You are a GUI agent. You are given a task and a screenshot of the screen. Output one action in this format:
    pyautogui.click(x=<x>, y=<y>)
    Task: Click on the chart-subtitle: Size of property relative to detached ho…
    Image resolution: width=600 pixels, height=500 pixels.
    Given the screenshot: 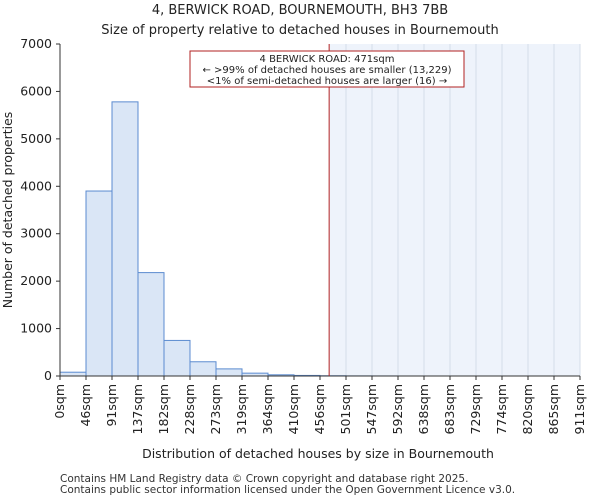 What is the action you would take?
    pyautogui.click(x=299, y=30)
    